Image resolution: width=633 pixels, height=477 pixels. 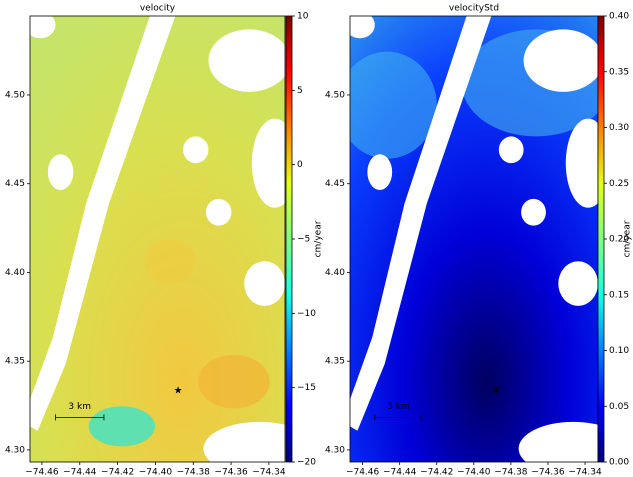 What do you see at coordinates (619, 184) in the screenshot?
I see `colorbar-tick-label: 0.25` at bounding box center [619, 184].